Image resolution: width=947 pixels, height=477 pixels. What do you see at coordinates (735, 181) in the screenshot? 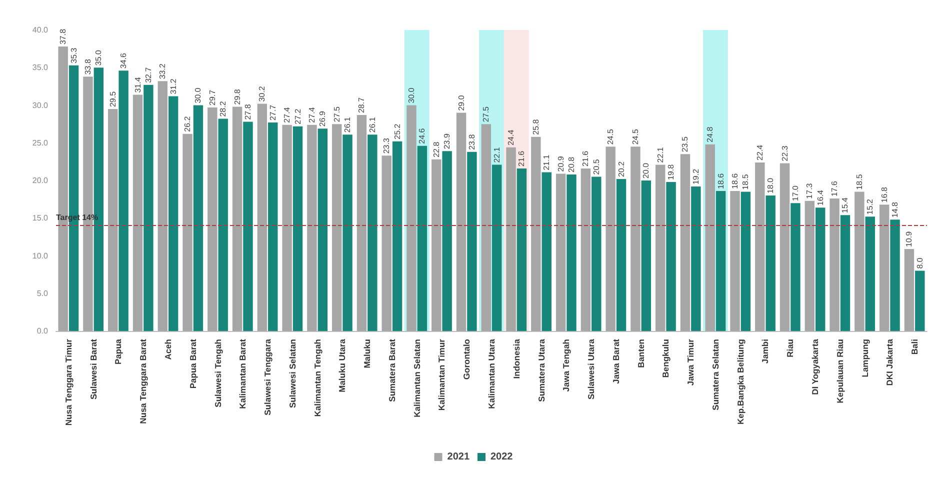
I see `data-label: 18.6` at bounding box center [735, 181].